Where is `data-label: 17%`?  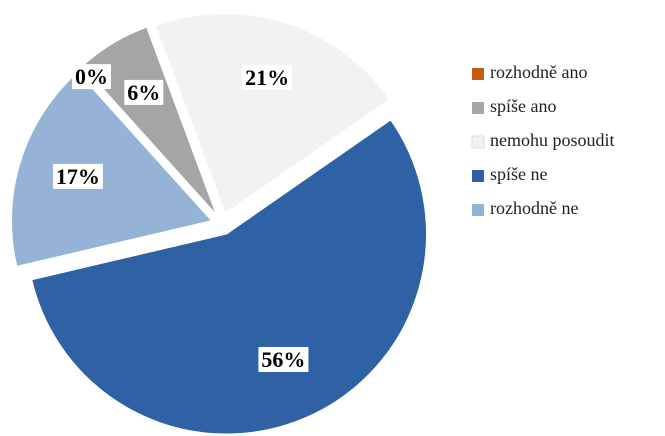
data-label: 17% is located at coordinates (78, 176).